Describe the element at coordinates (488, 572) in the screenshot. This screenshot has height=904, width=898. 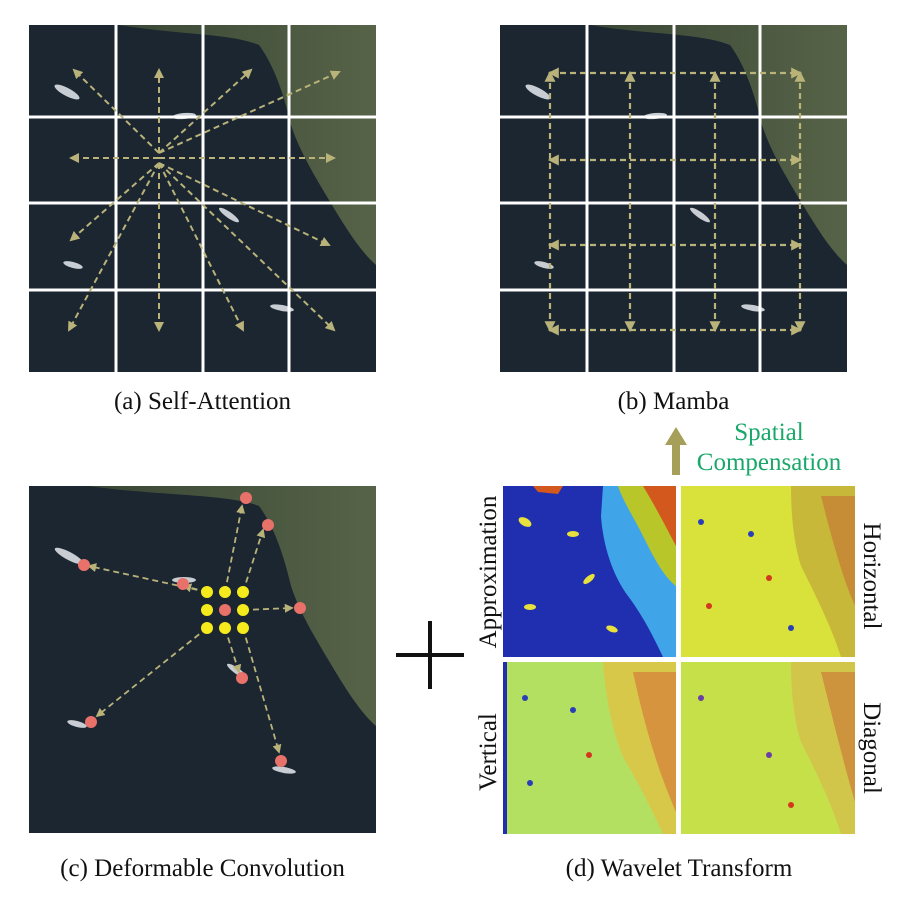
I see `label-approximation: Approximation` at that location.